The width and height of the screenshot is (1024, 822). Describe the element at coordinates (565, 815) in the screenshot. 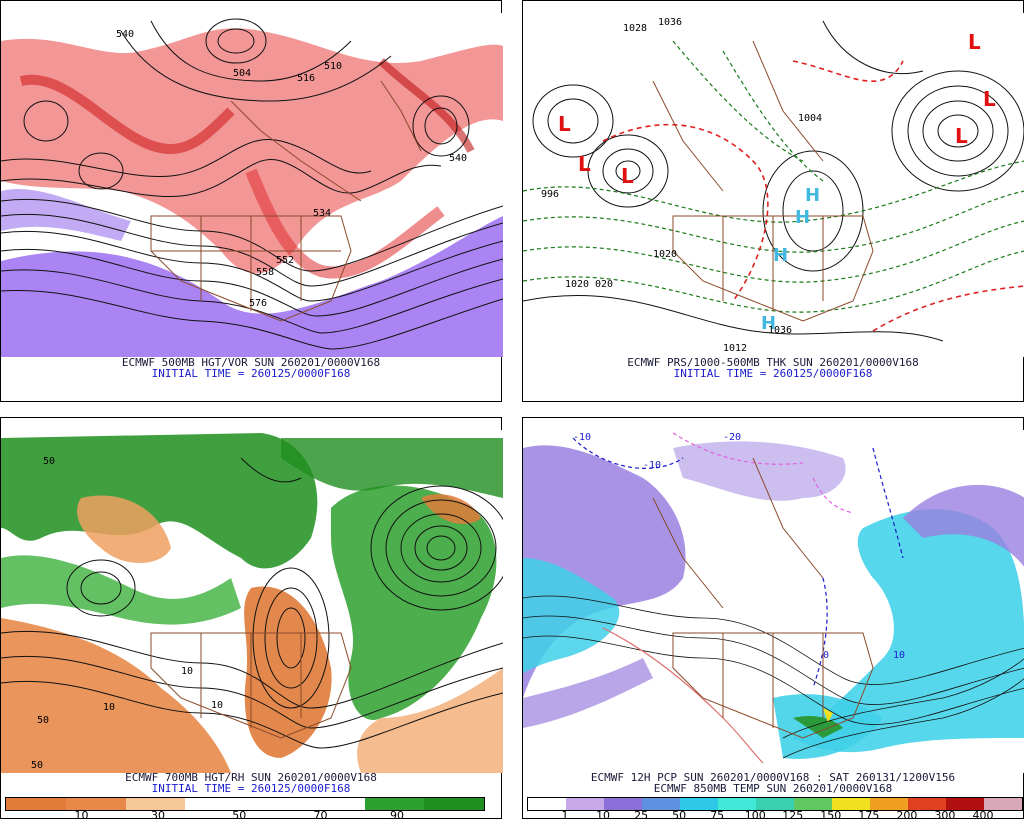

I see `colorbar-tick: 1` at that location.